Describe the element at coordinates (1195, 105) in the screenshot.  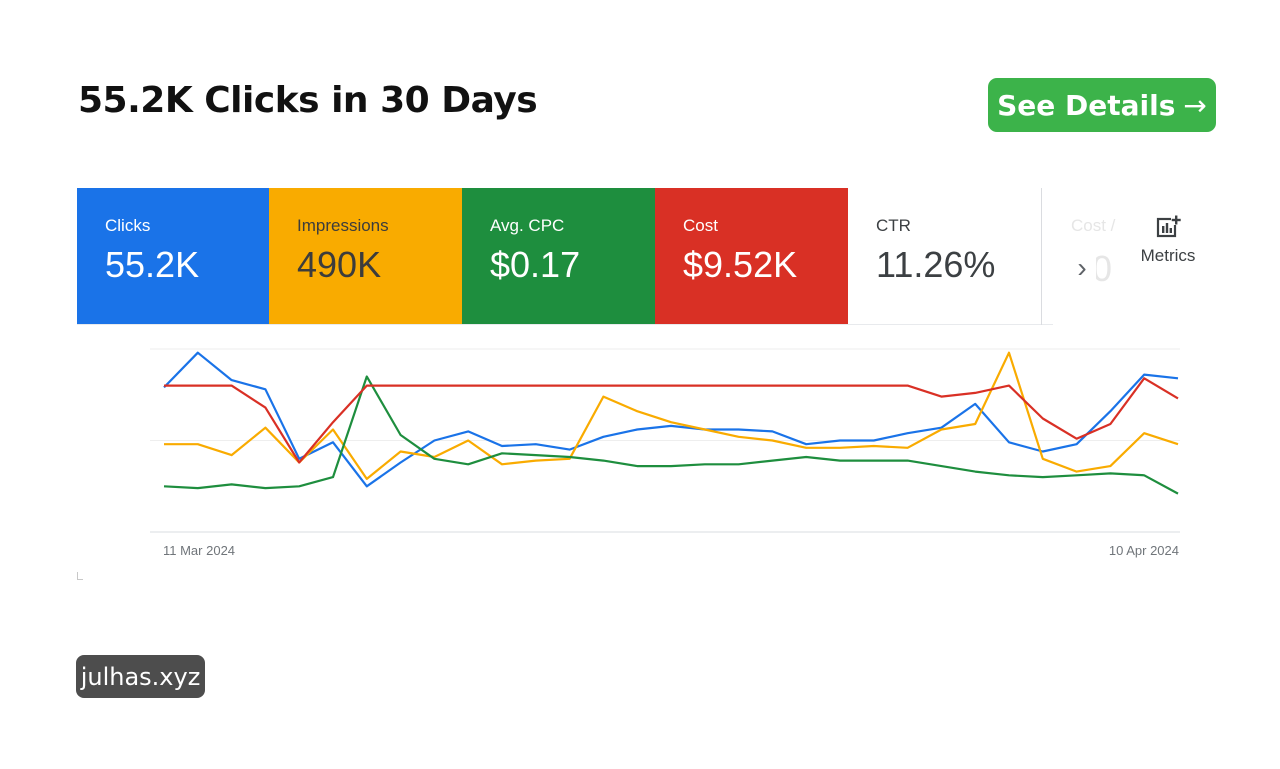
I see `arrow-right-icon: →` at that location.